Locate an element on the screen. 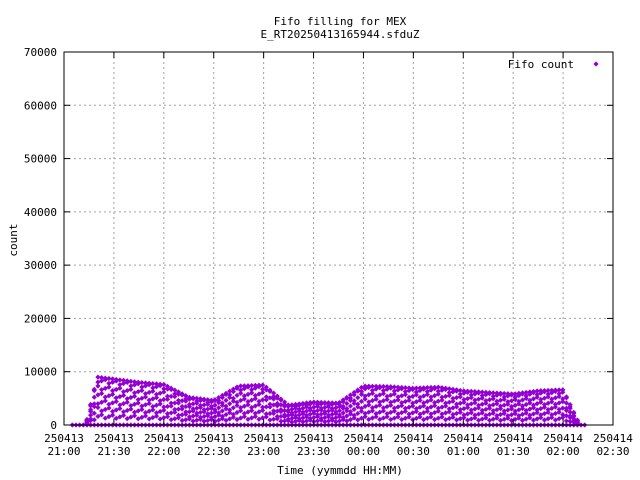 This screenshot has width=640, height=480. x-tick-time: 23:30 is located at coordinates (313, 451).